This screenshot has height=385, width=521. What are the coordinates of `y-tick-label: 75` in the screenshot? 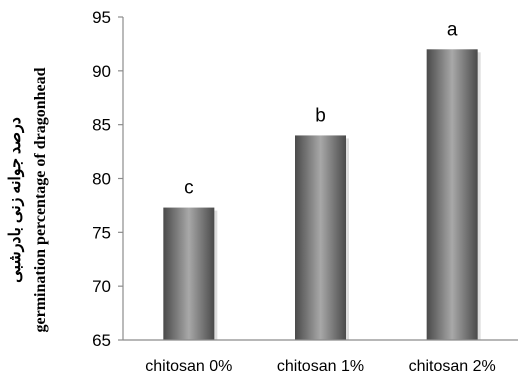 It's located at (101, 232).